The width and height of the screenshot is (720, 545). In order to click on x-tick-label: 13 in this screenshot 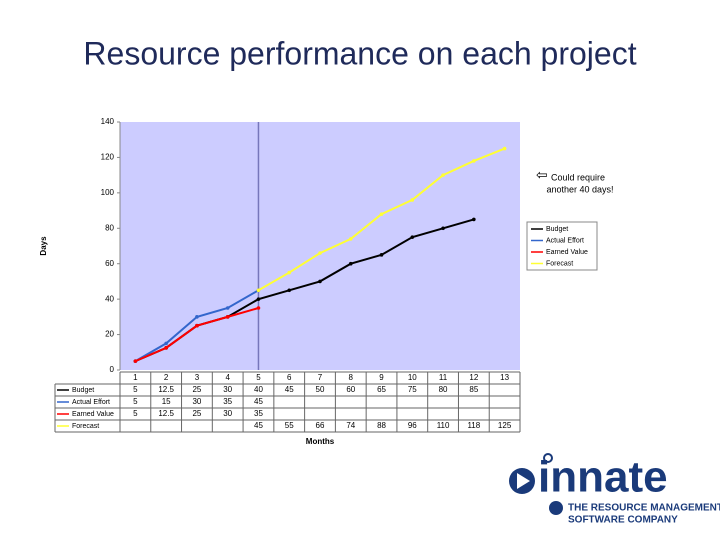, I will do `click(504, 377)`.